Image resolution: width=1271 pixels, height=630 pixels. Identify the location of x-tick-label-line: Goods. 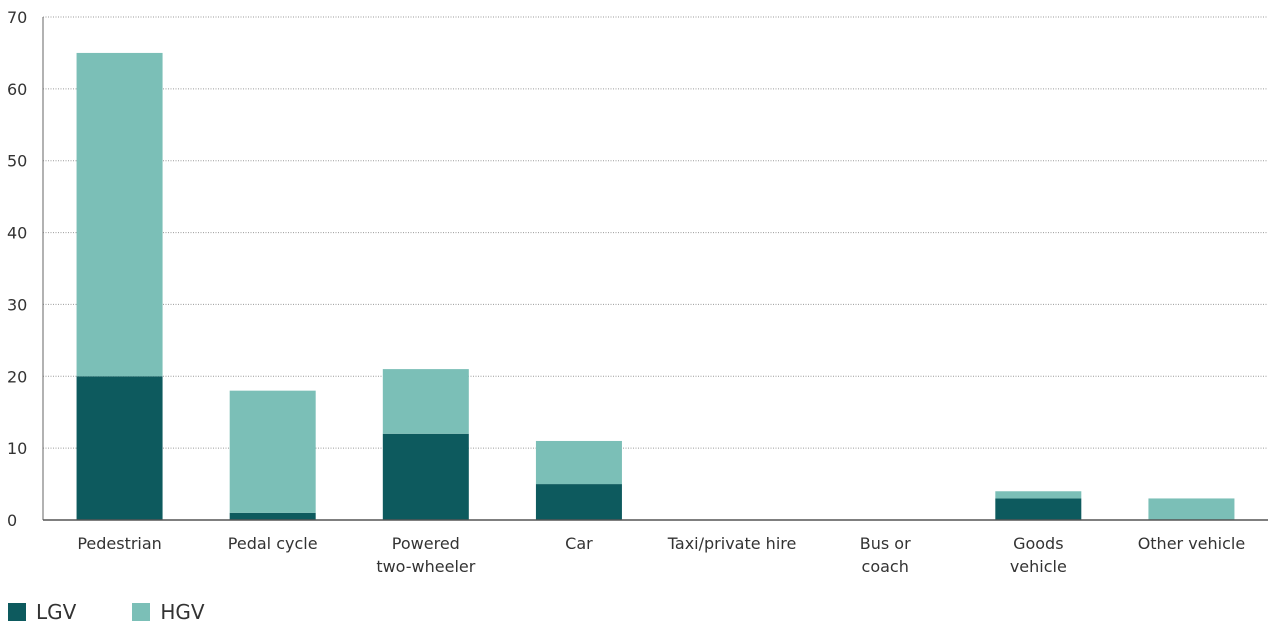
(1038, 543).